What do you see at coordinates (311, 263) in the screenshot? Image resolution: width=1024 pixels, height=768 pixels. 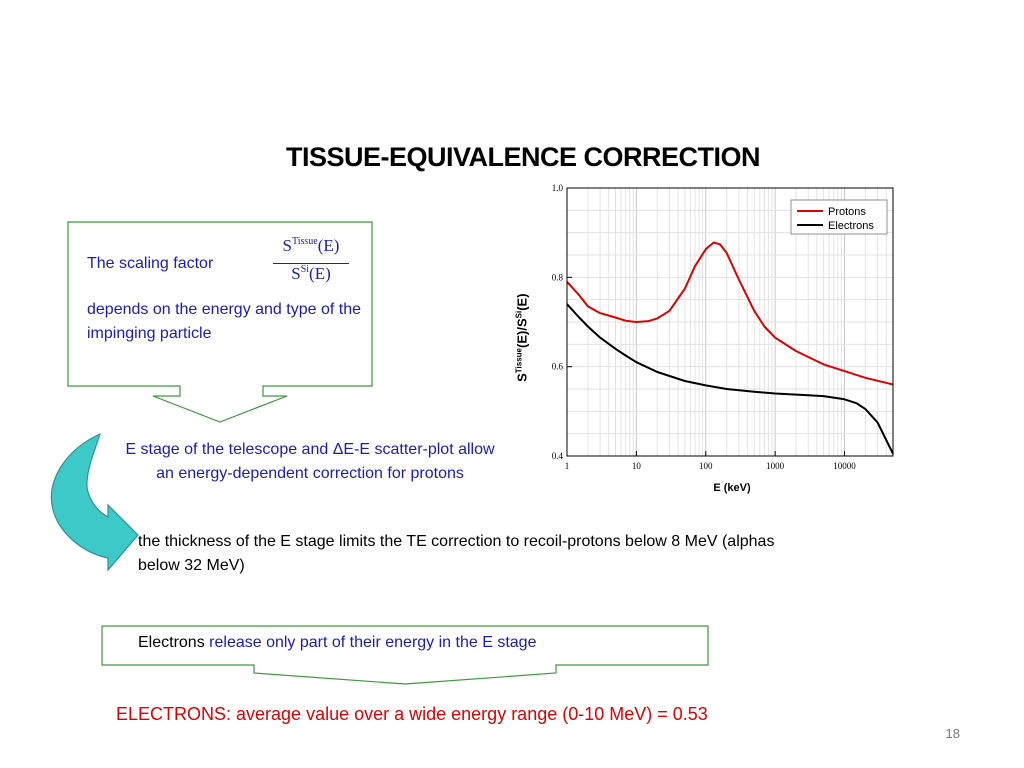 I see `fraction-bar` at bounding box center [311, 263].